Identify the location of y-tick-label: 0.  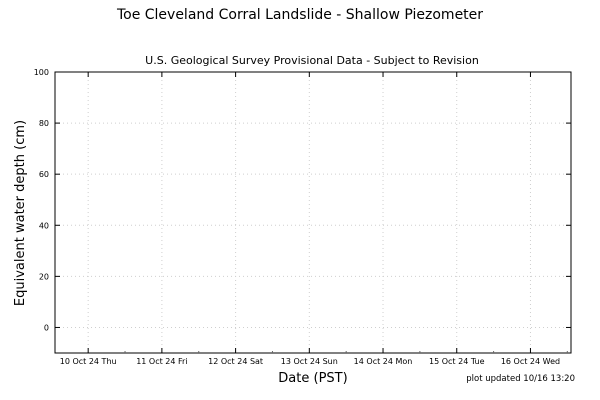
(46, 327).